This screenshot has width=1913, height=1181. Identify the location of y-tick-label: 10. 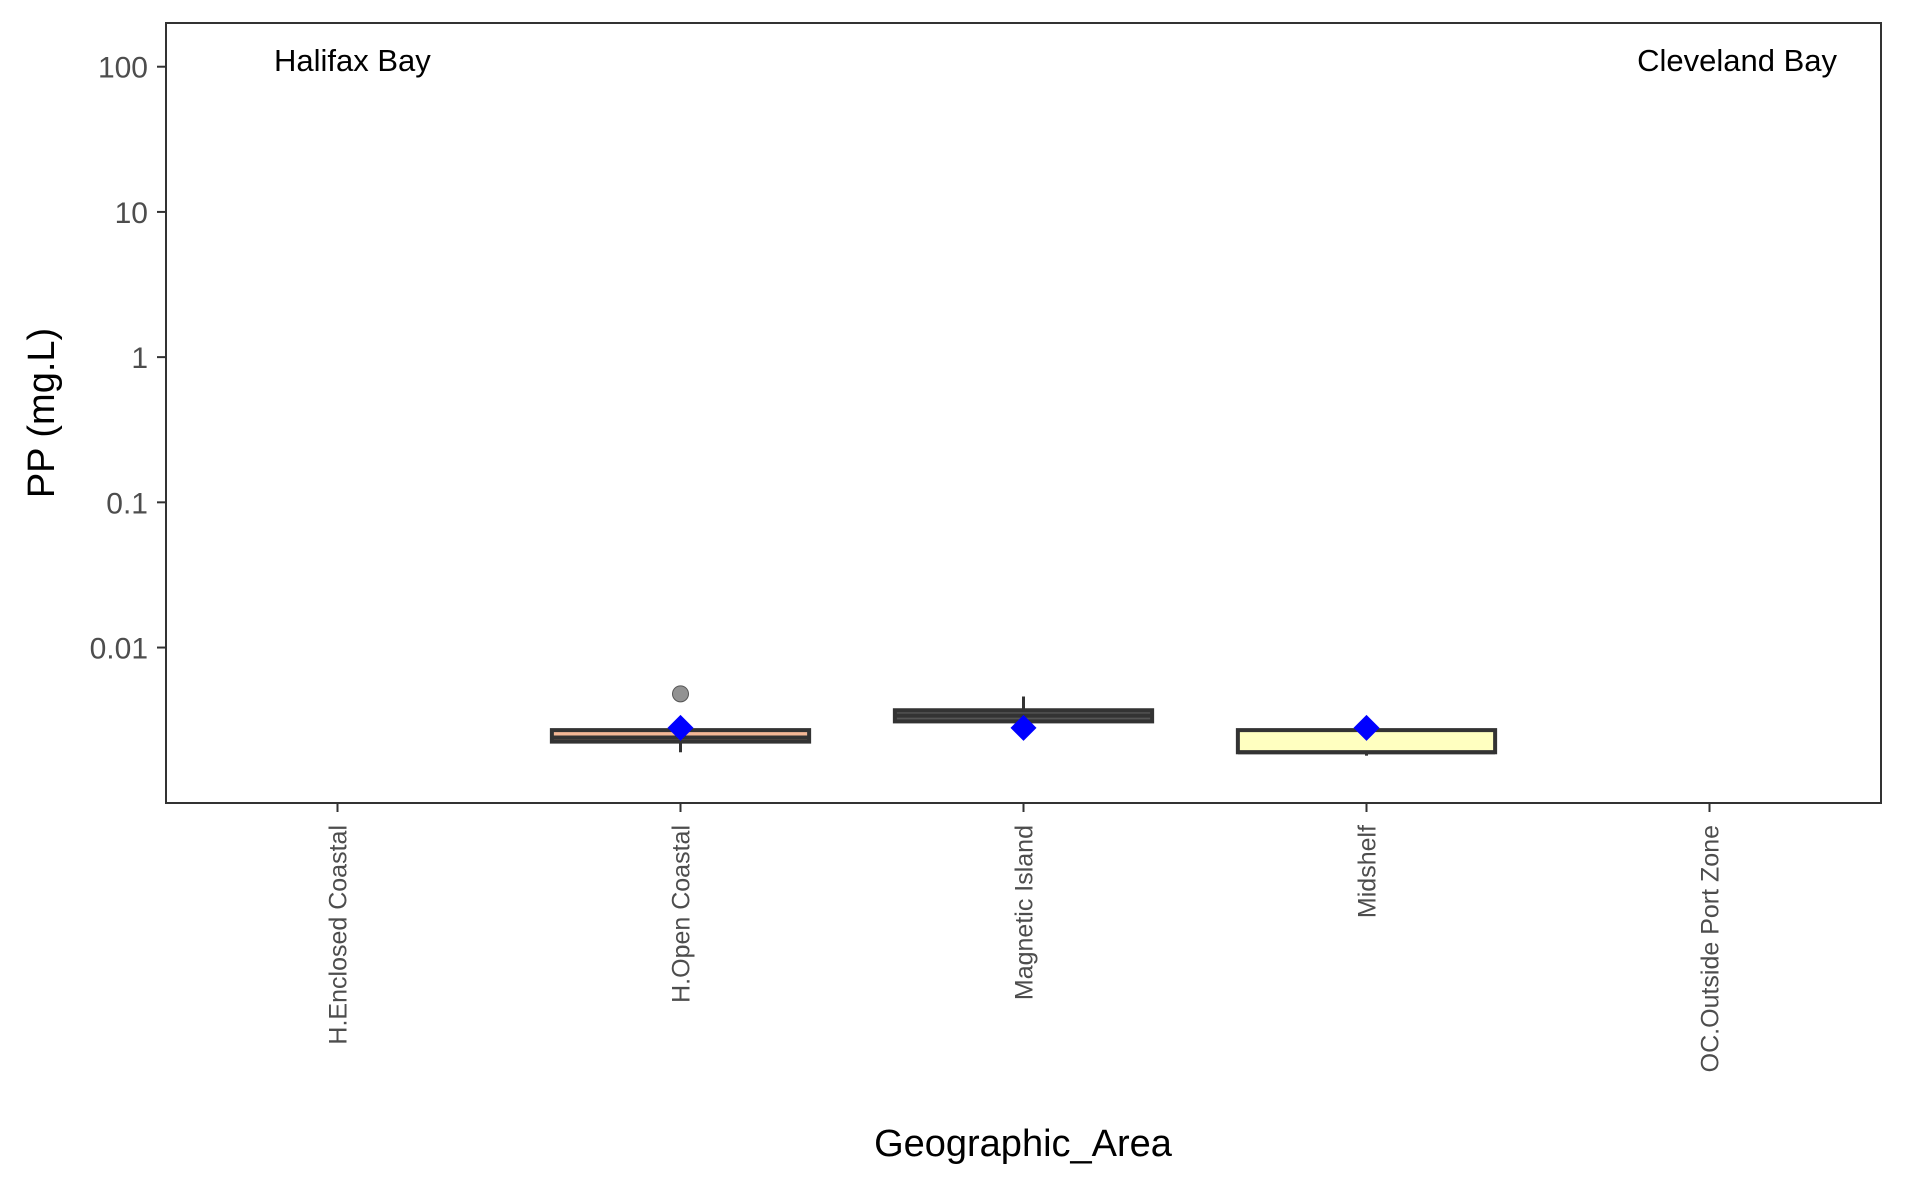
(131, 213).